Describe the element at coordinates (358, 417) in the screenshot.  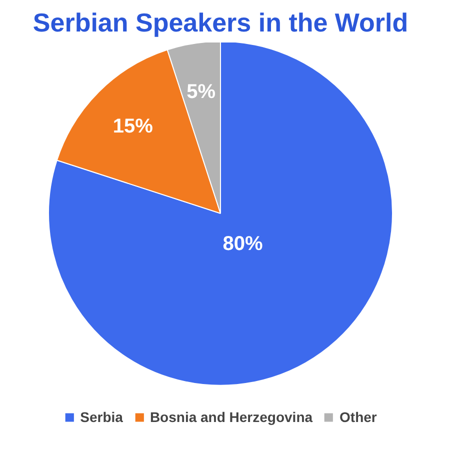
I see `legend-label: Other` at that location.